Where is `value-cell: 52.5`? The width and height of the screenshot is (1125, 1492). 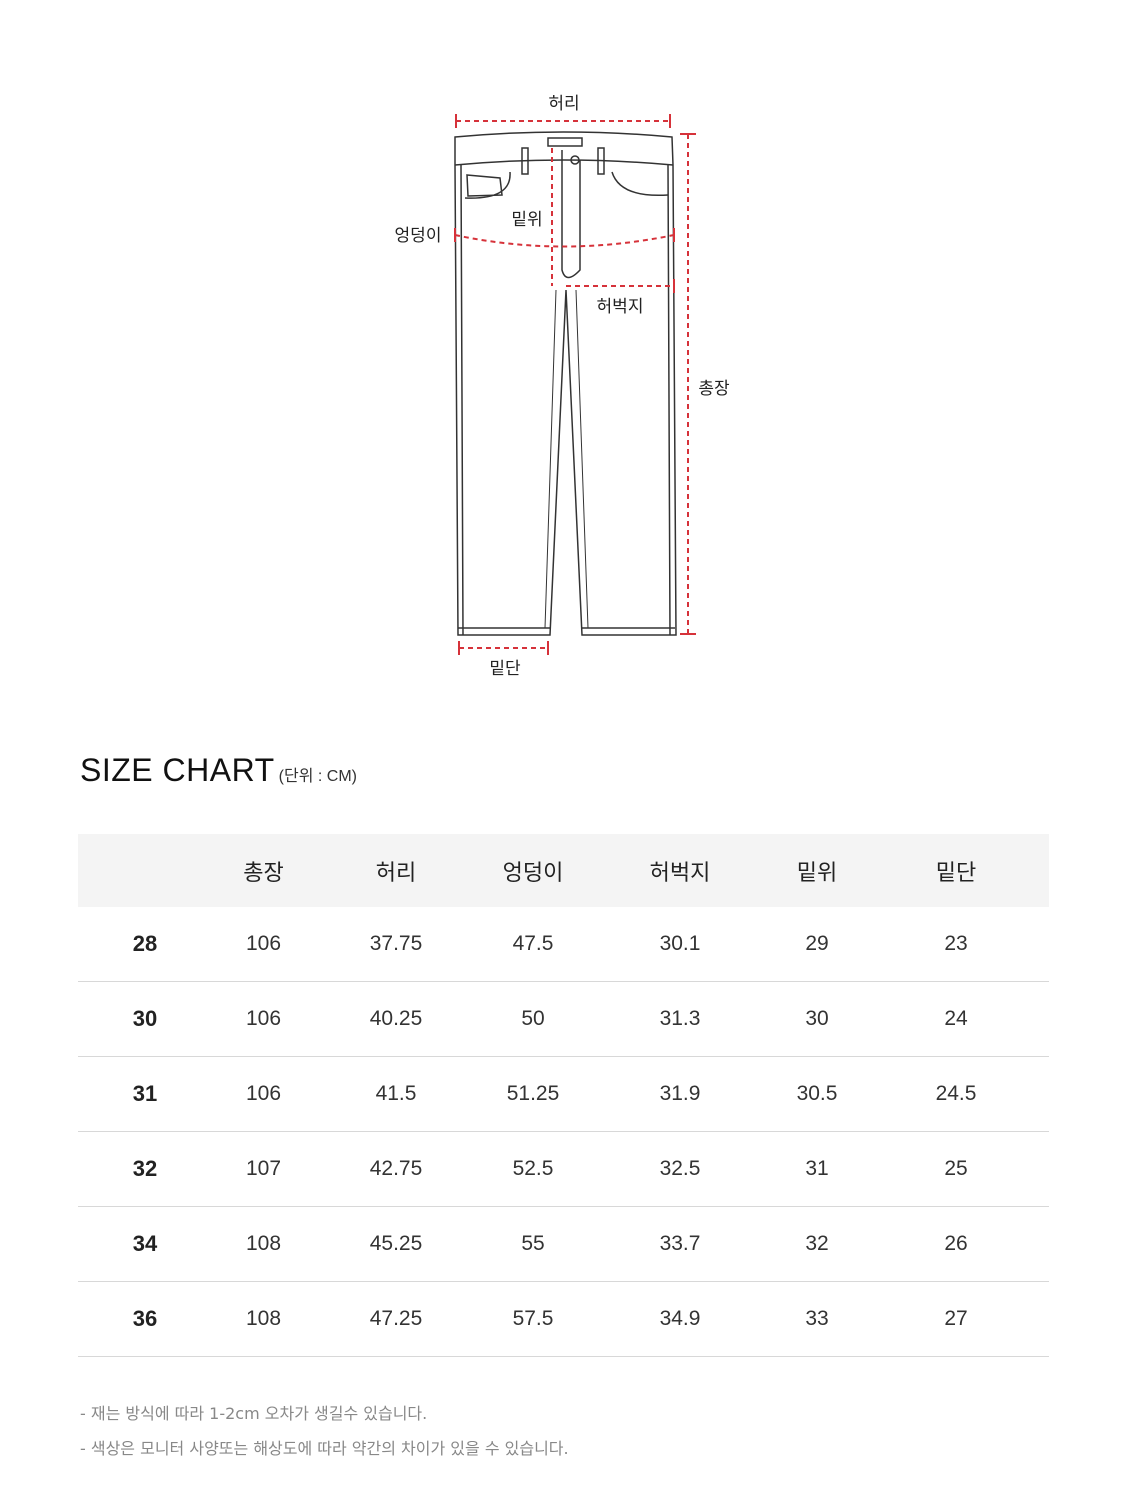 value-cell: 52.5 is located at coordinates (533, 1169).